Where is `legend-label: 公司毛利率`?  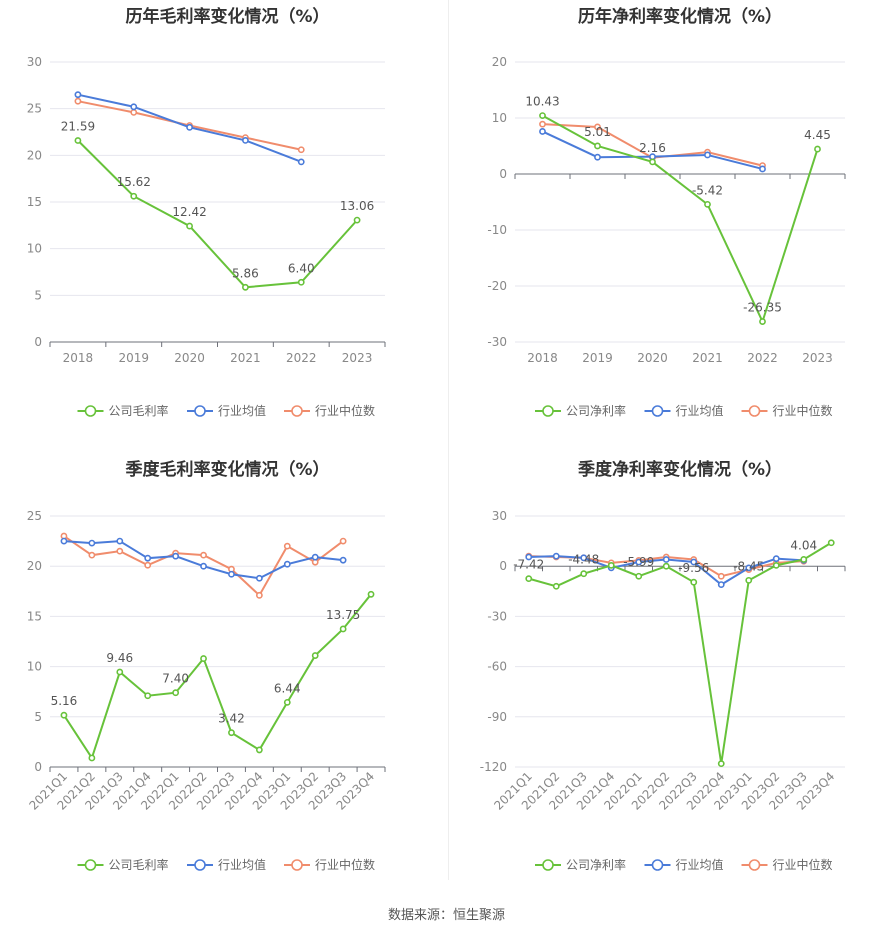 legend-label: 公司毛利率 is located at coordinates (139, 410).